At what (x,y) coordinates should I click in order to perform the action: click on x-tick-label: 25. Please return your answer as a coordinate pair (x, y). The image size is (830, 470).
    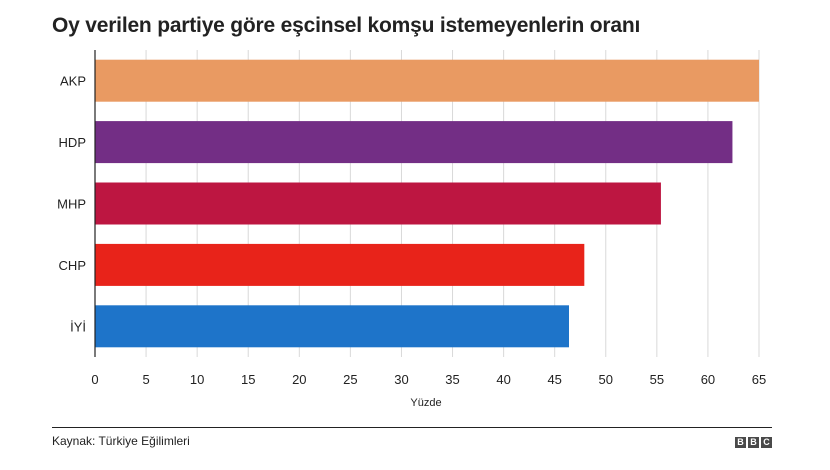
    Looking at the image, I should click on (350, 379).